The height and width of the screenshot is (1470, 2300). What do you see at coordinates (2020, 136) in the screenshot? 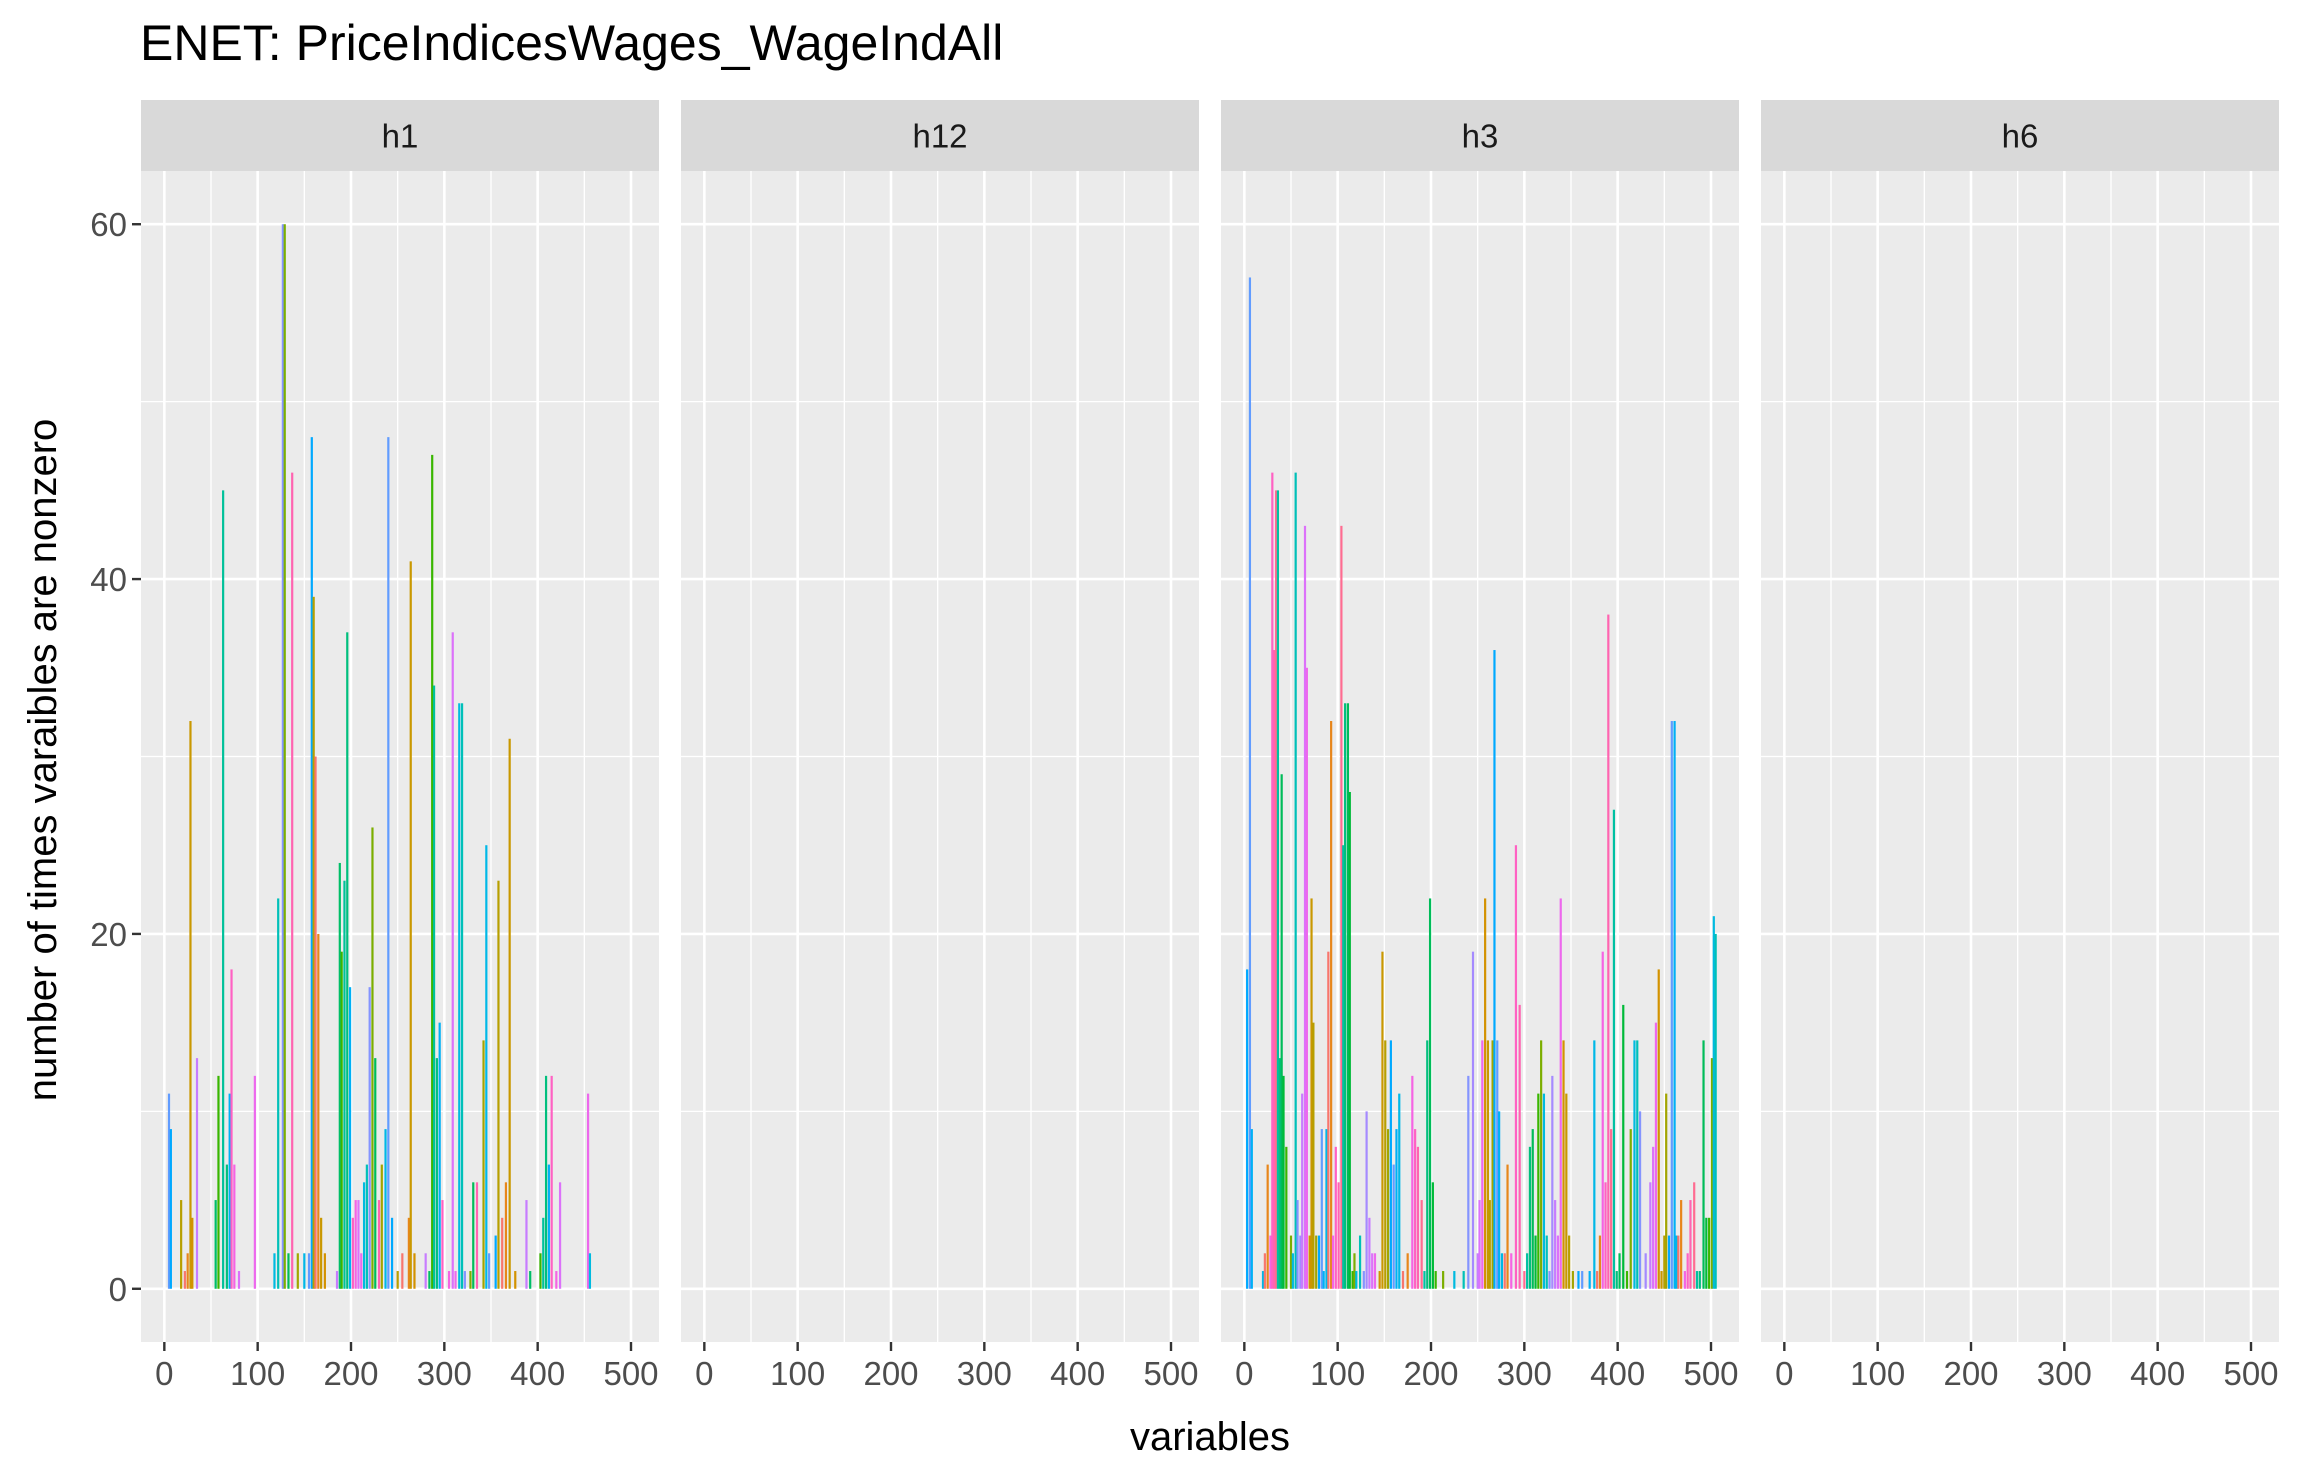
I see `facet-strip-label: h6` at bounding box center [2020, 136].